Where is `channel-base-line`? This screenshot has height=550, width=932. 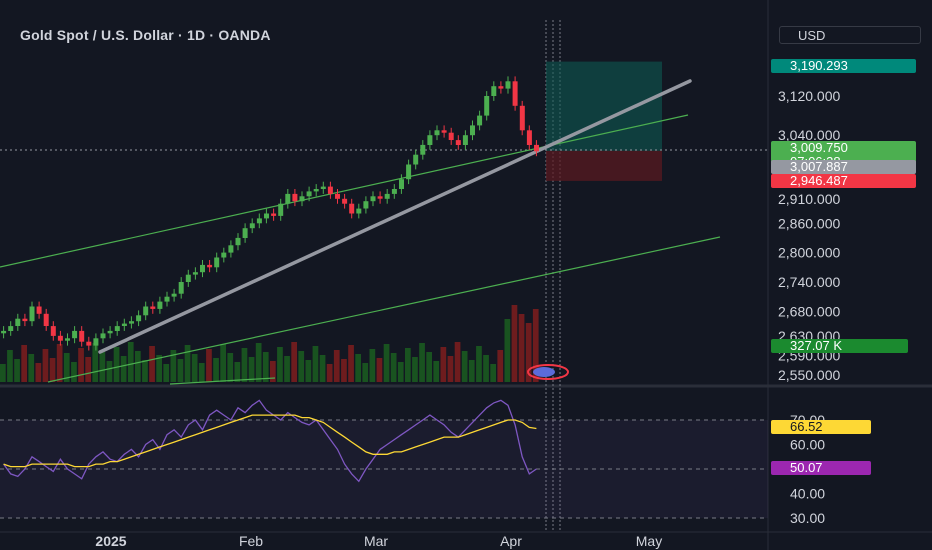 channel-base-line is located at coordinates (222, 381).